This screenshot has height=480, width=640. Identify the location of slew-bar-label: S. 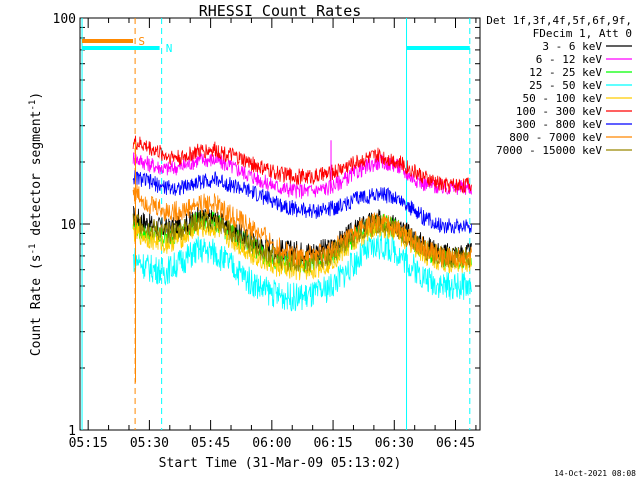
(141, 41).